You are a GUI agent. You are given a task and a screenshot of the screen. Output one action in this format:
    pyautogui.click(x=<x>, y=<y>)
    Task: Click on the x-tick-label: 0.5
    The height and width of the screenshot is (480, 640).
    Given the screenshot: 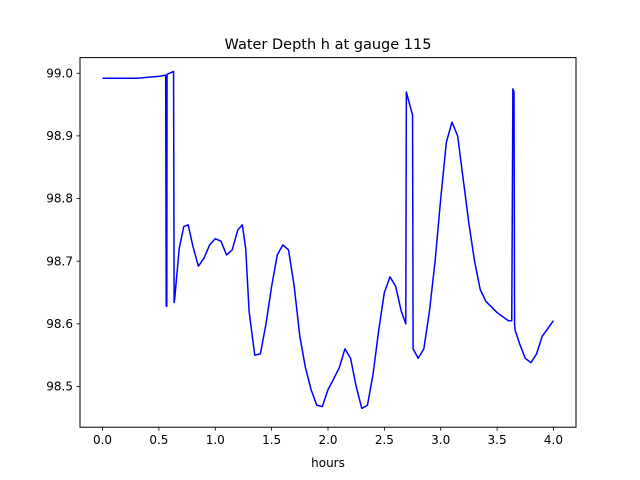 What is the action you would take?
    pyautogui.click(x=158, y=440)
    